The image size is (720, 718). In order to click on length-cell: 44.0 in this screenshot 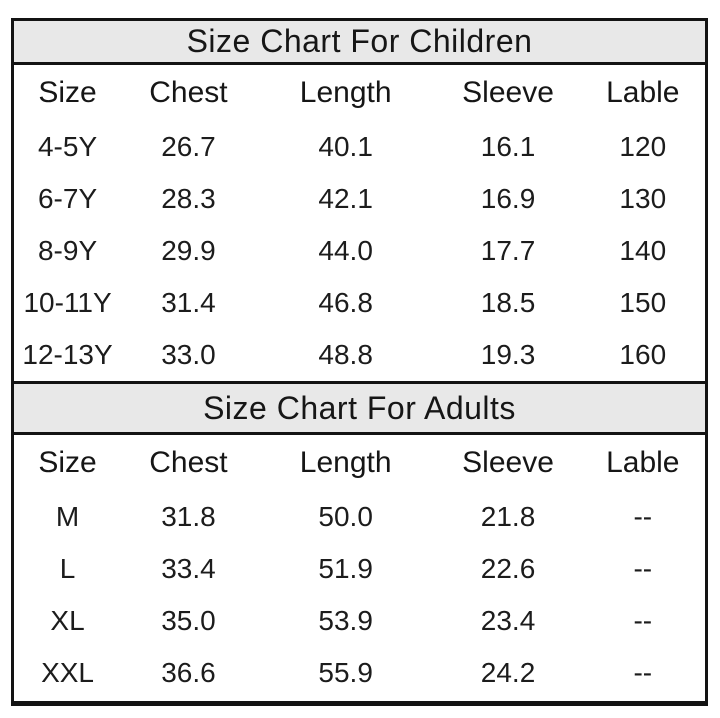, I will do `click(345, 250)`.